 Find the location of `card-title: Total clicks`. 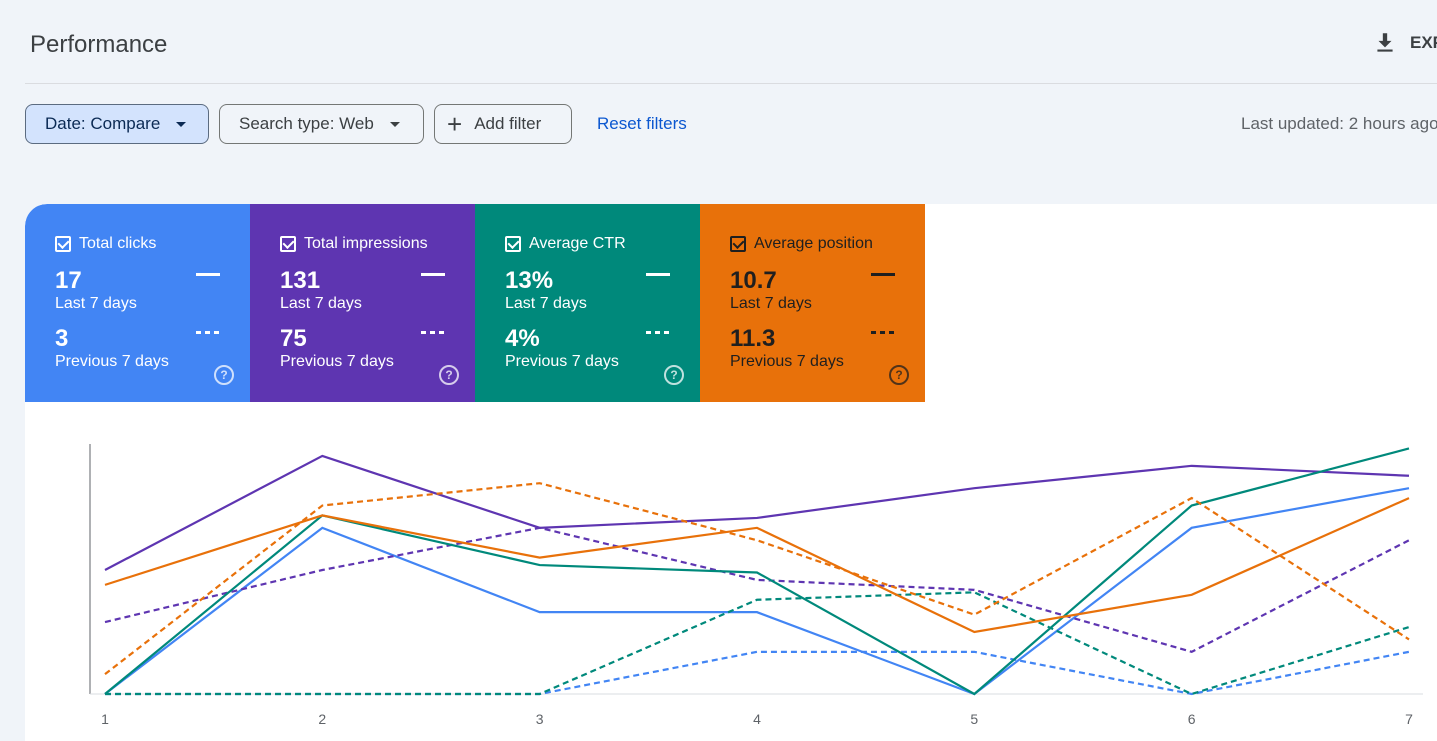

card-title: Total clicks is located at coordinates (118, 243).